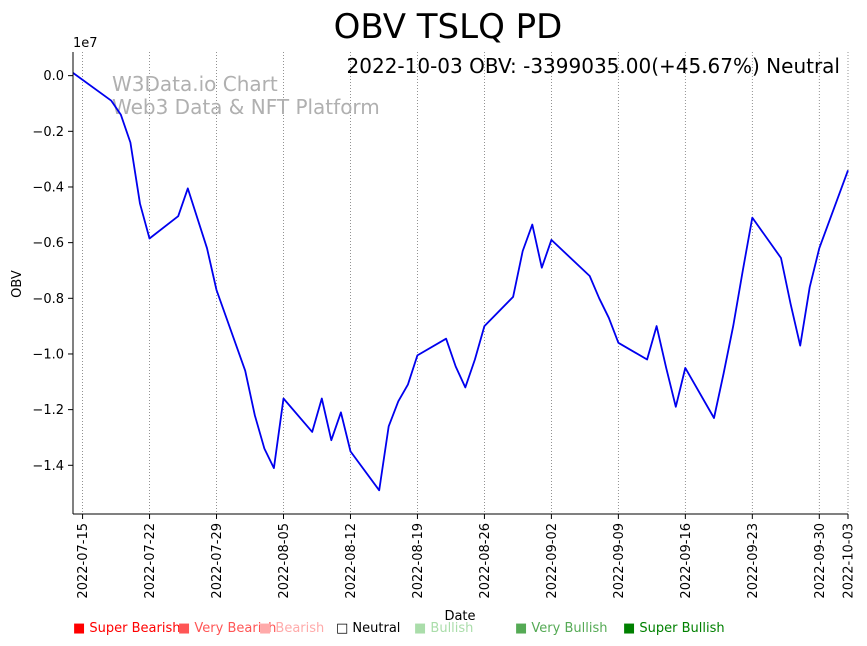 This screenshot has width=867, height=646. I want to click on x-tick-label: 2022-09-23, so click(753, 561).